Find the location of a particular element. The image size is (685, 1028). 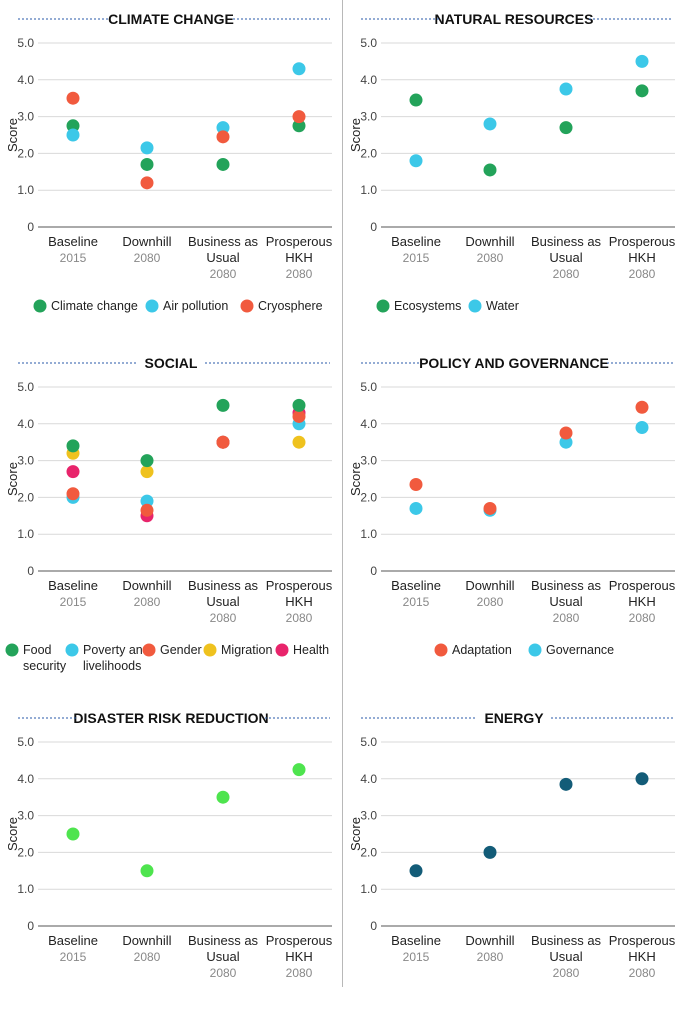

legend-label: Migration is located at coordinates (246, 650).